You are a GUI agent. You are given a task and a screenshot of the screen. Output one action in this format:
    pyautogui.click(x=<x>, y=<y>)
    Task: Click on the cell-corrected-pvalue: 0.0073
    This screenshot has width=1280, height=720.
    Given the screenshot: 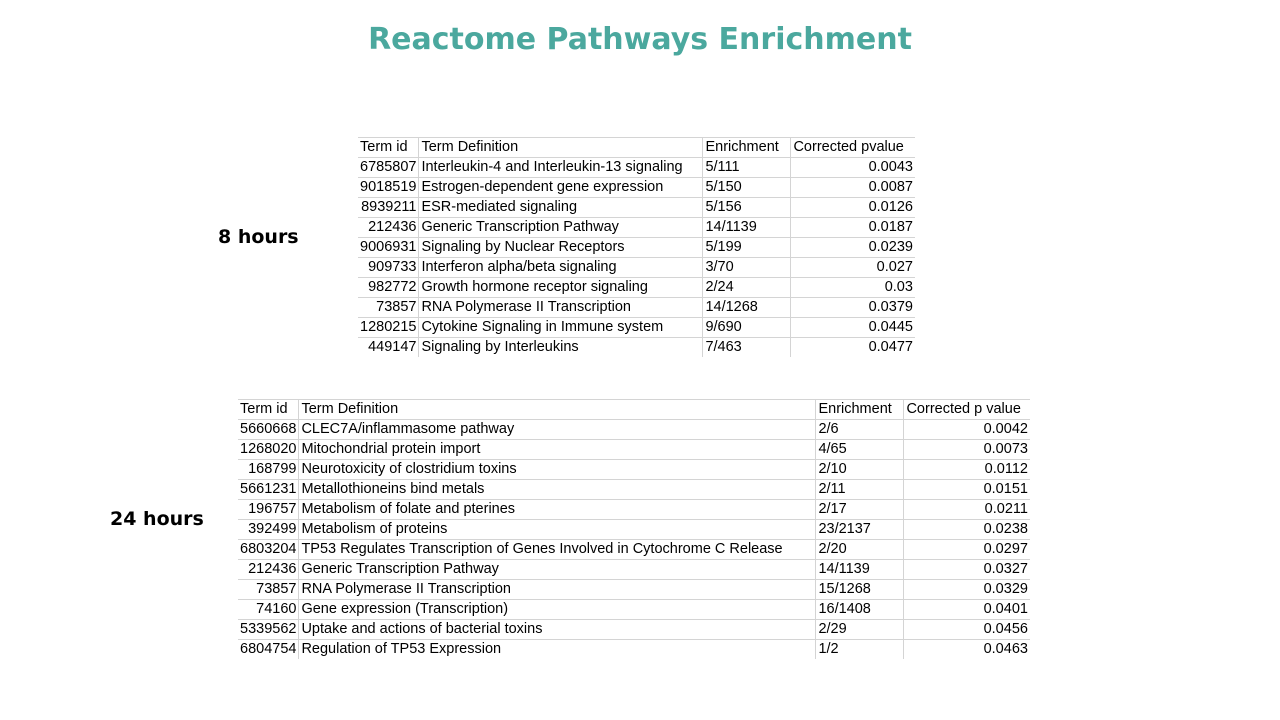 What is the action you would take?
    pyautogui.click(x=966, y=449)
    